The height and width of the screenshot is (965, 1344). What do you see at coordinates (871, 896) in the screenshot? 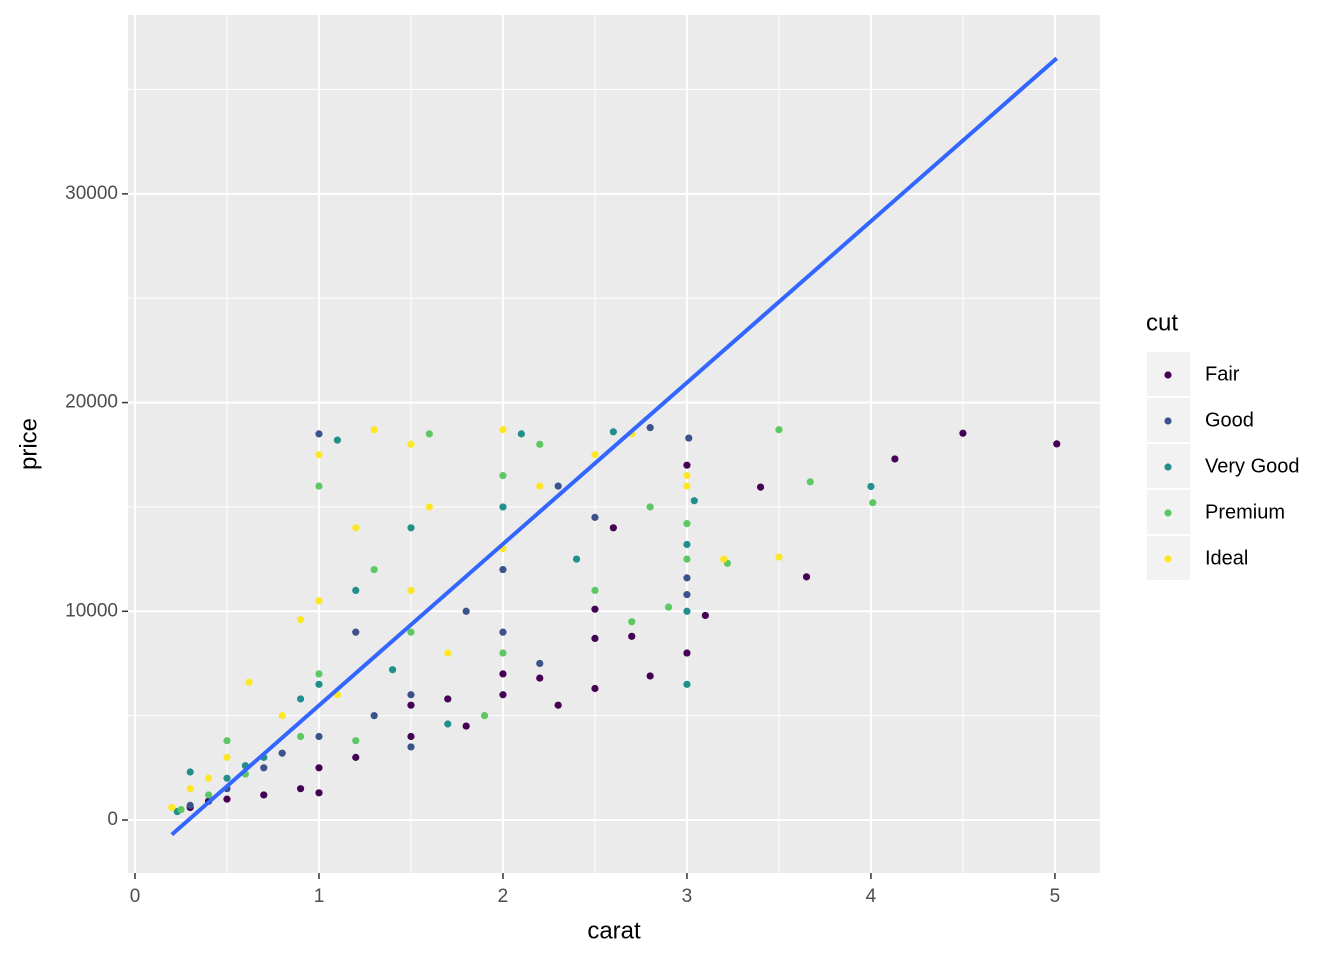
I see `x-tick-label: 4` at bounding box center [871, 896].